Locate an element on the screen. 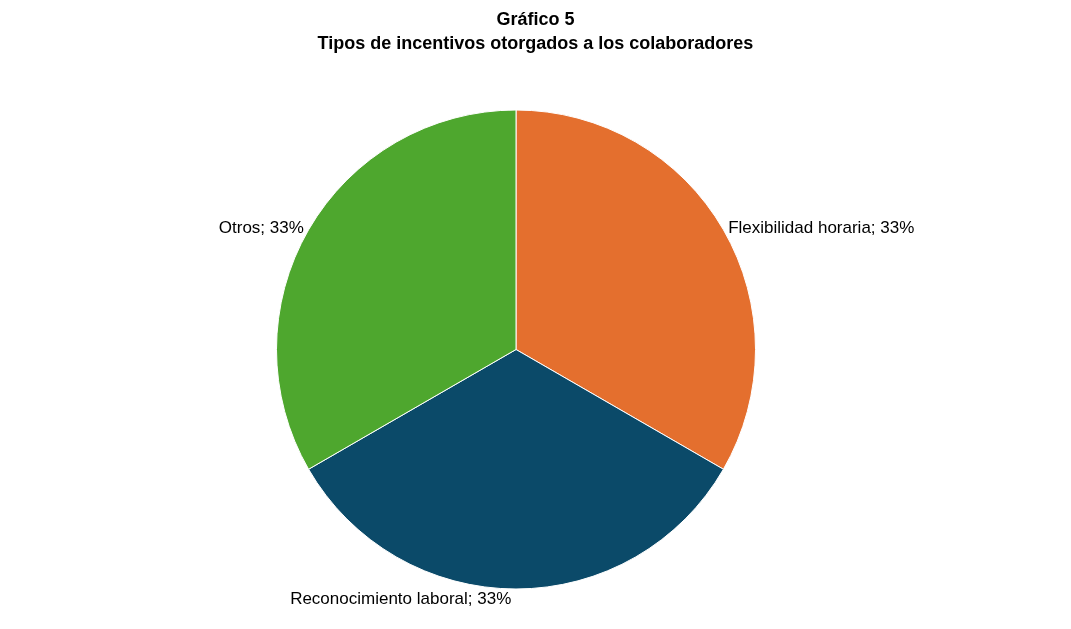 The image size is (1071, 629). chart-subtitle: Tipos de incentivos otorgados a los colaboradores is located at coordinates (535, 42).